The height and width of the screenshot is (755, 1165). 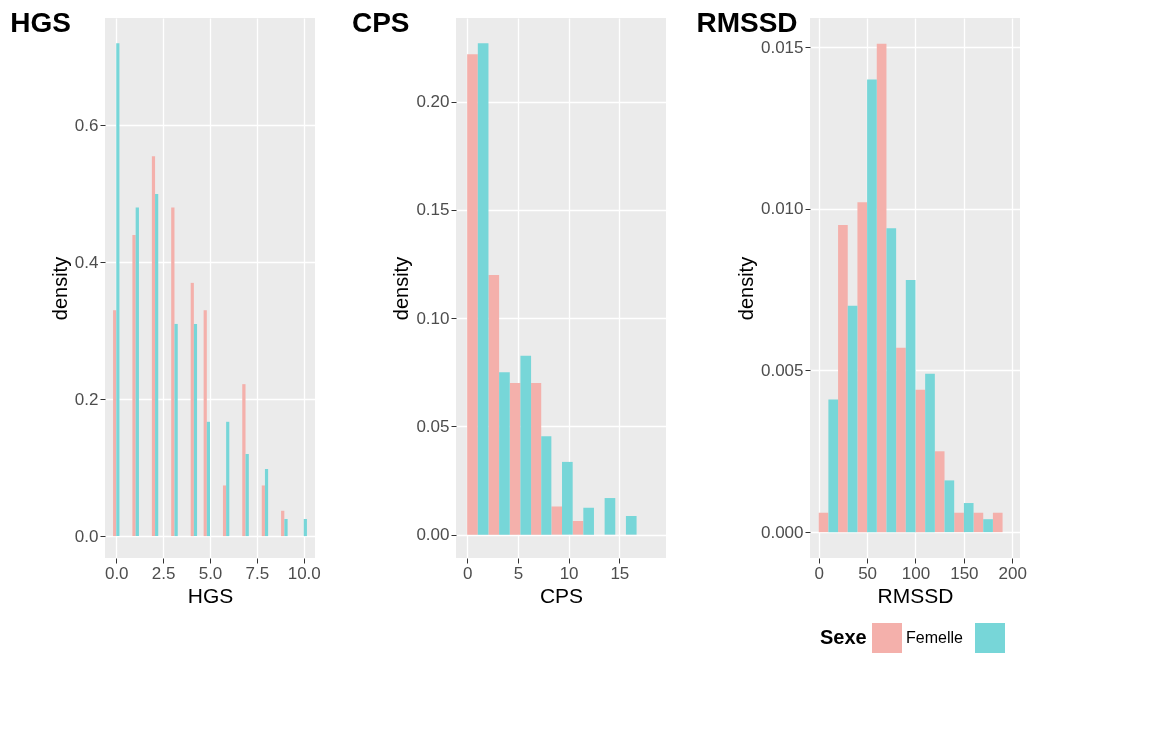 I want to click on legend-label: Femelle, so click(x=935, y=637).